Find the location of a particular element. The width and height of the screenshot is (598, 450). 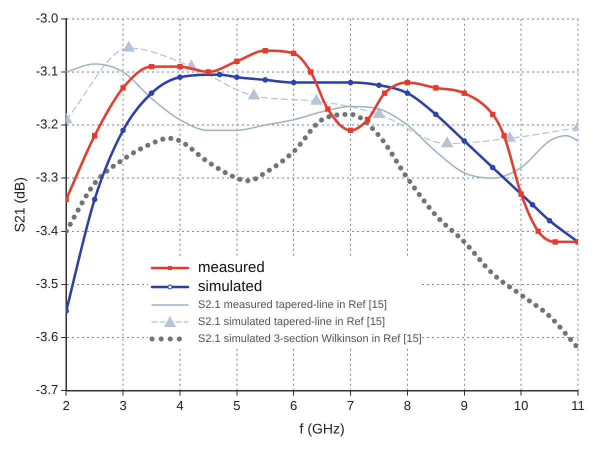

y-axis-title: S21 (dB) is located at coordinates (19, 204).